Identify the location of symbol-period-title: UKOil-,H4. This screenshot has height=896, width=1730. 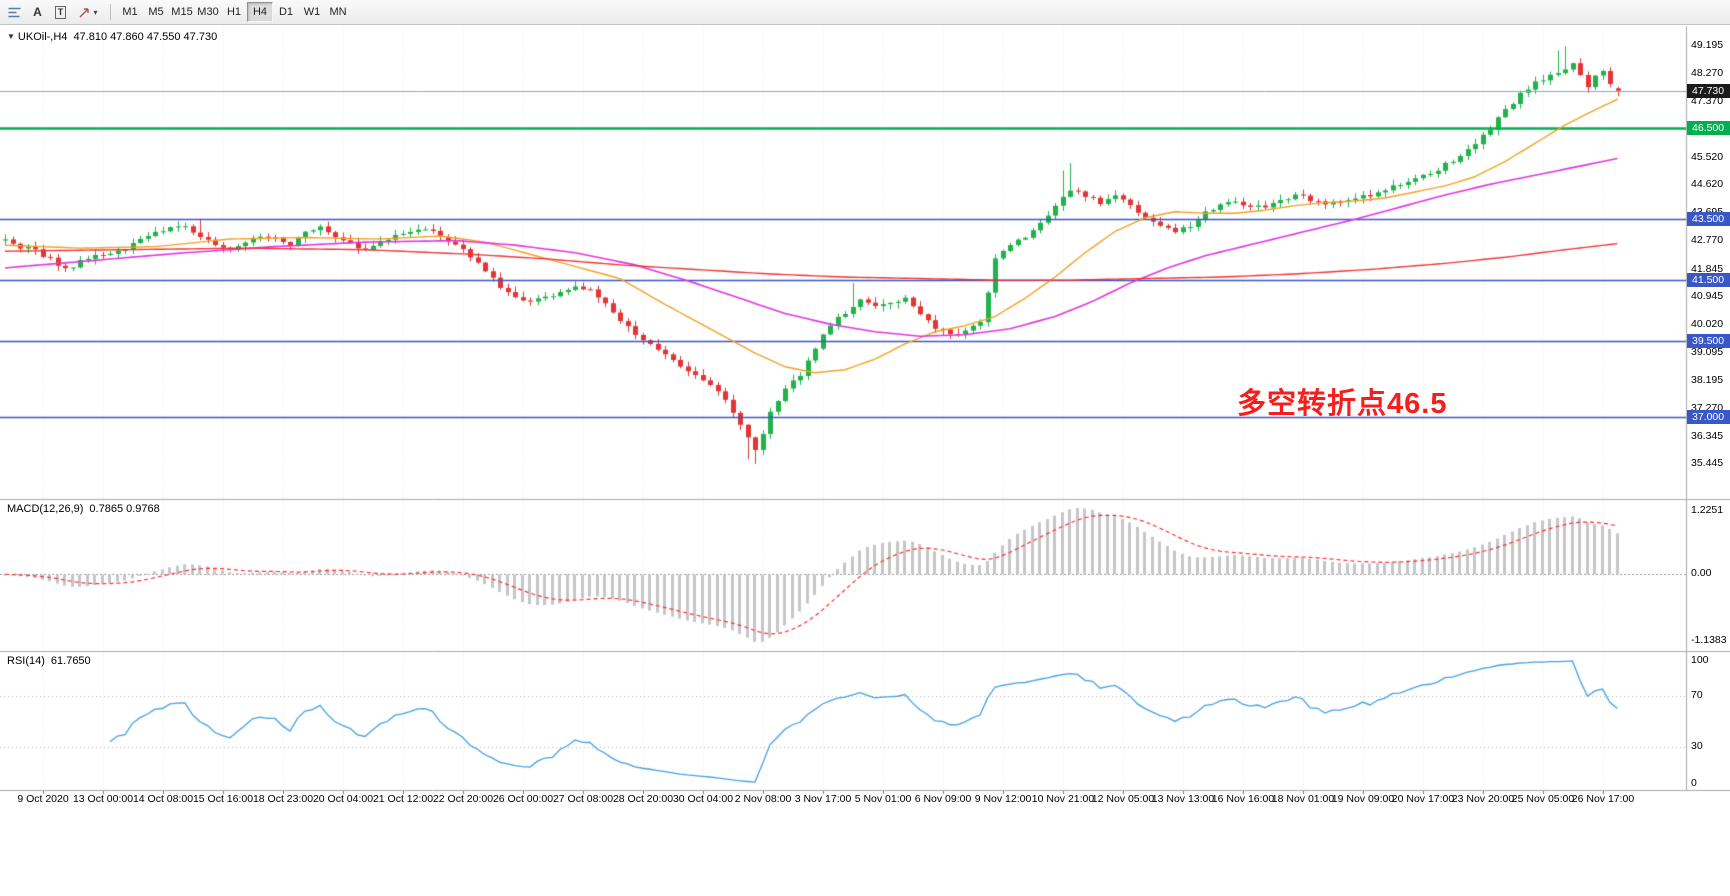
(42, 37).